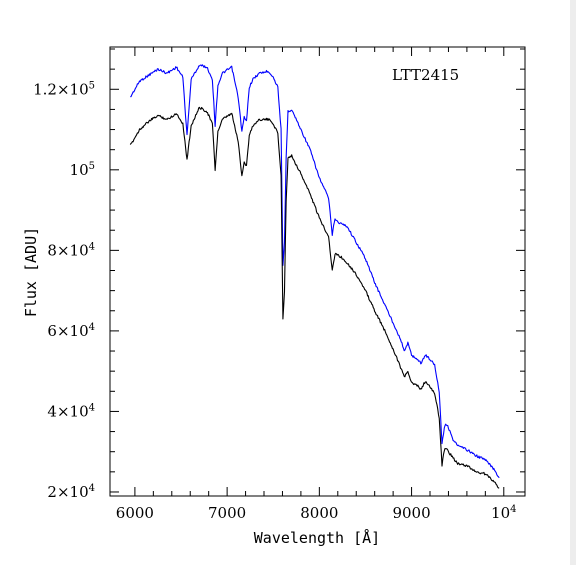 The image size is (576, 565). What do you see at coordinates (71, 331) in the screenshot?
I see `y-tick-label: 6×104` at bounding box center [71, 331].